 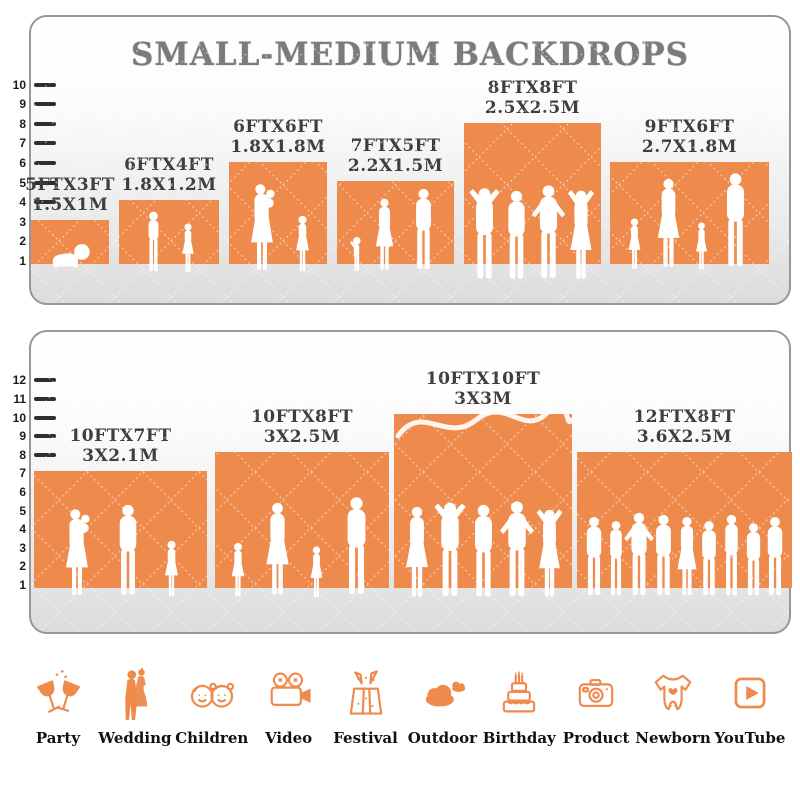 What do you see at coordinates (366, 718) in the screenshot?
I see `category-item-festival: Festival` at bounding box center [366, 718].